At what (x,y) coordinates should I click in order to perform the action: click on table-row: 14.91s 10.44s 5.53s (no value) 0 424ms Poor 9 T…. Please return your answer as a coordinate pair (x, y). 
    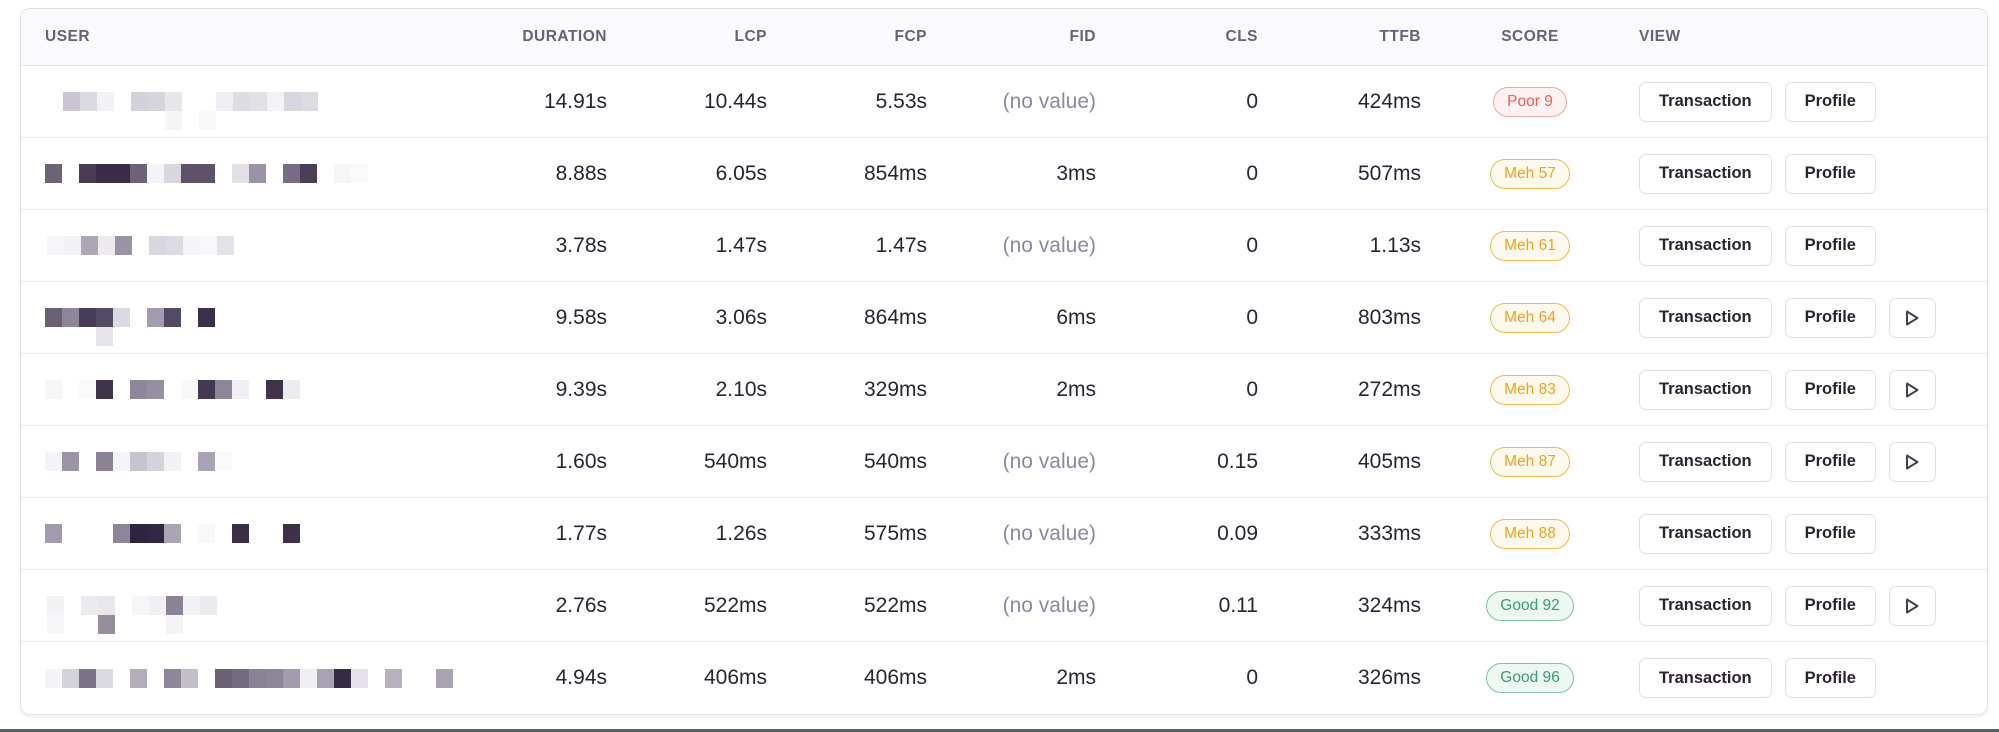
    Looking at the image, I should click on (1004, 102).